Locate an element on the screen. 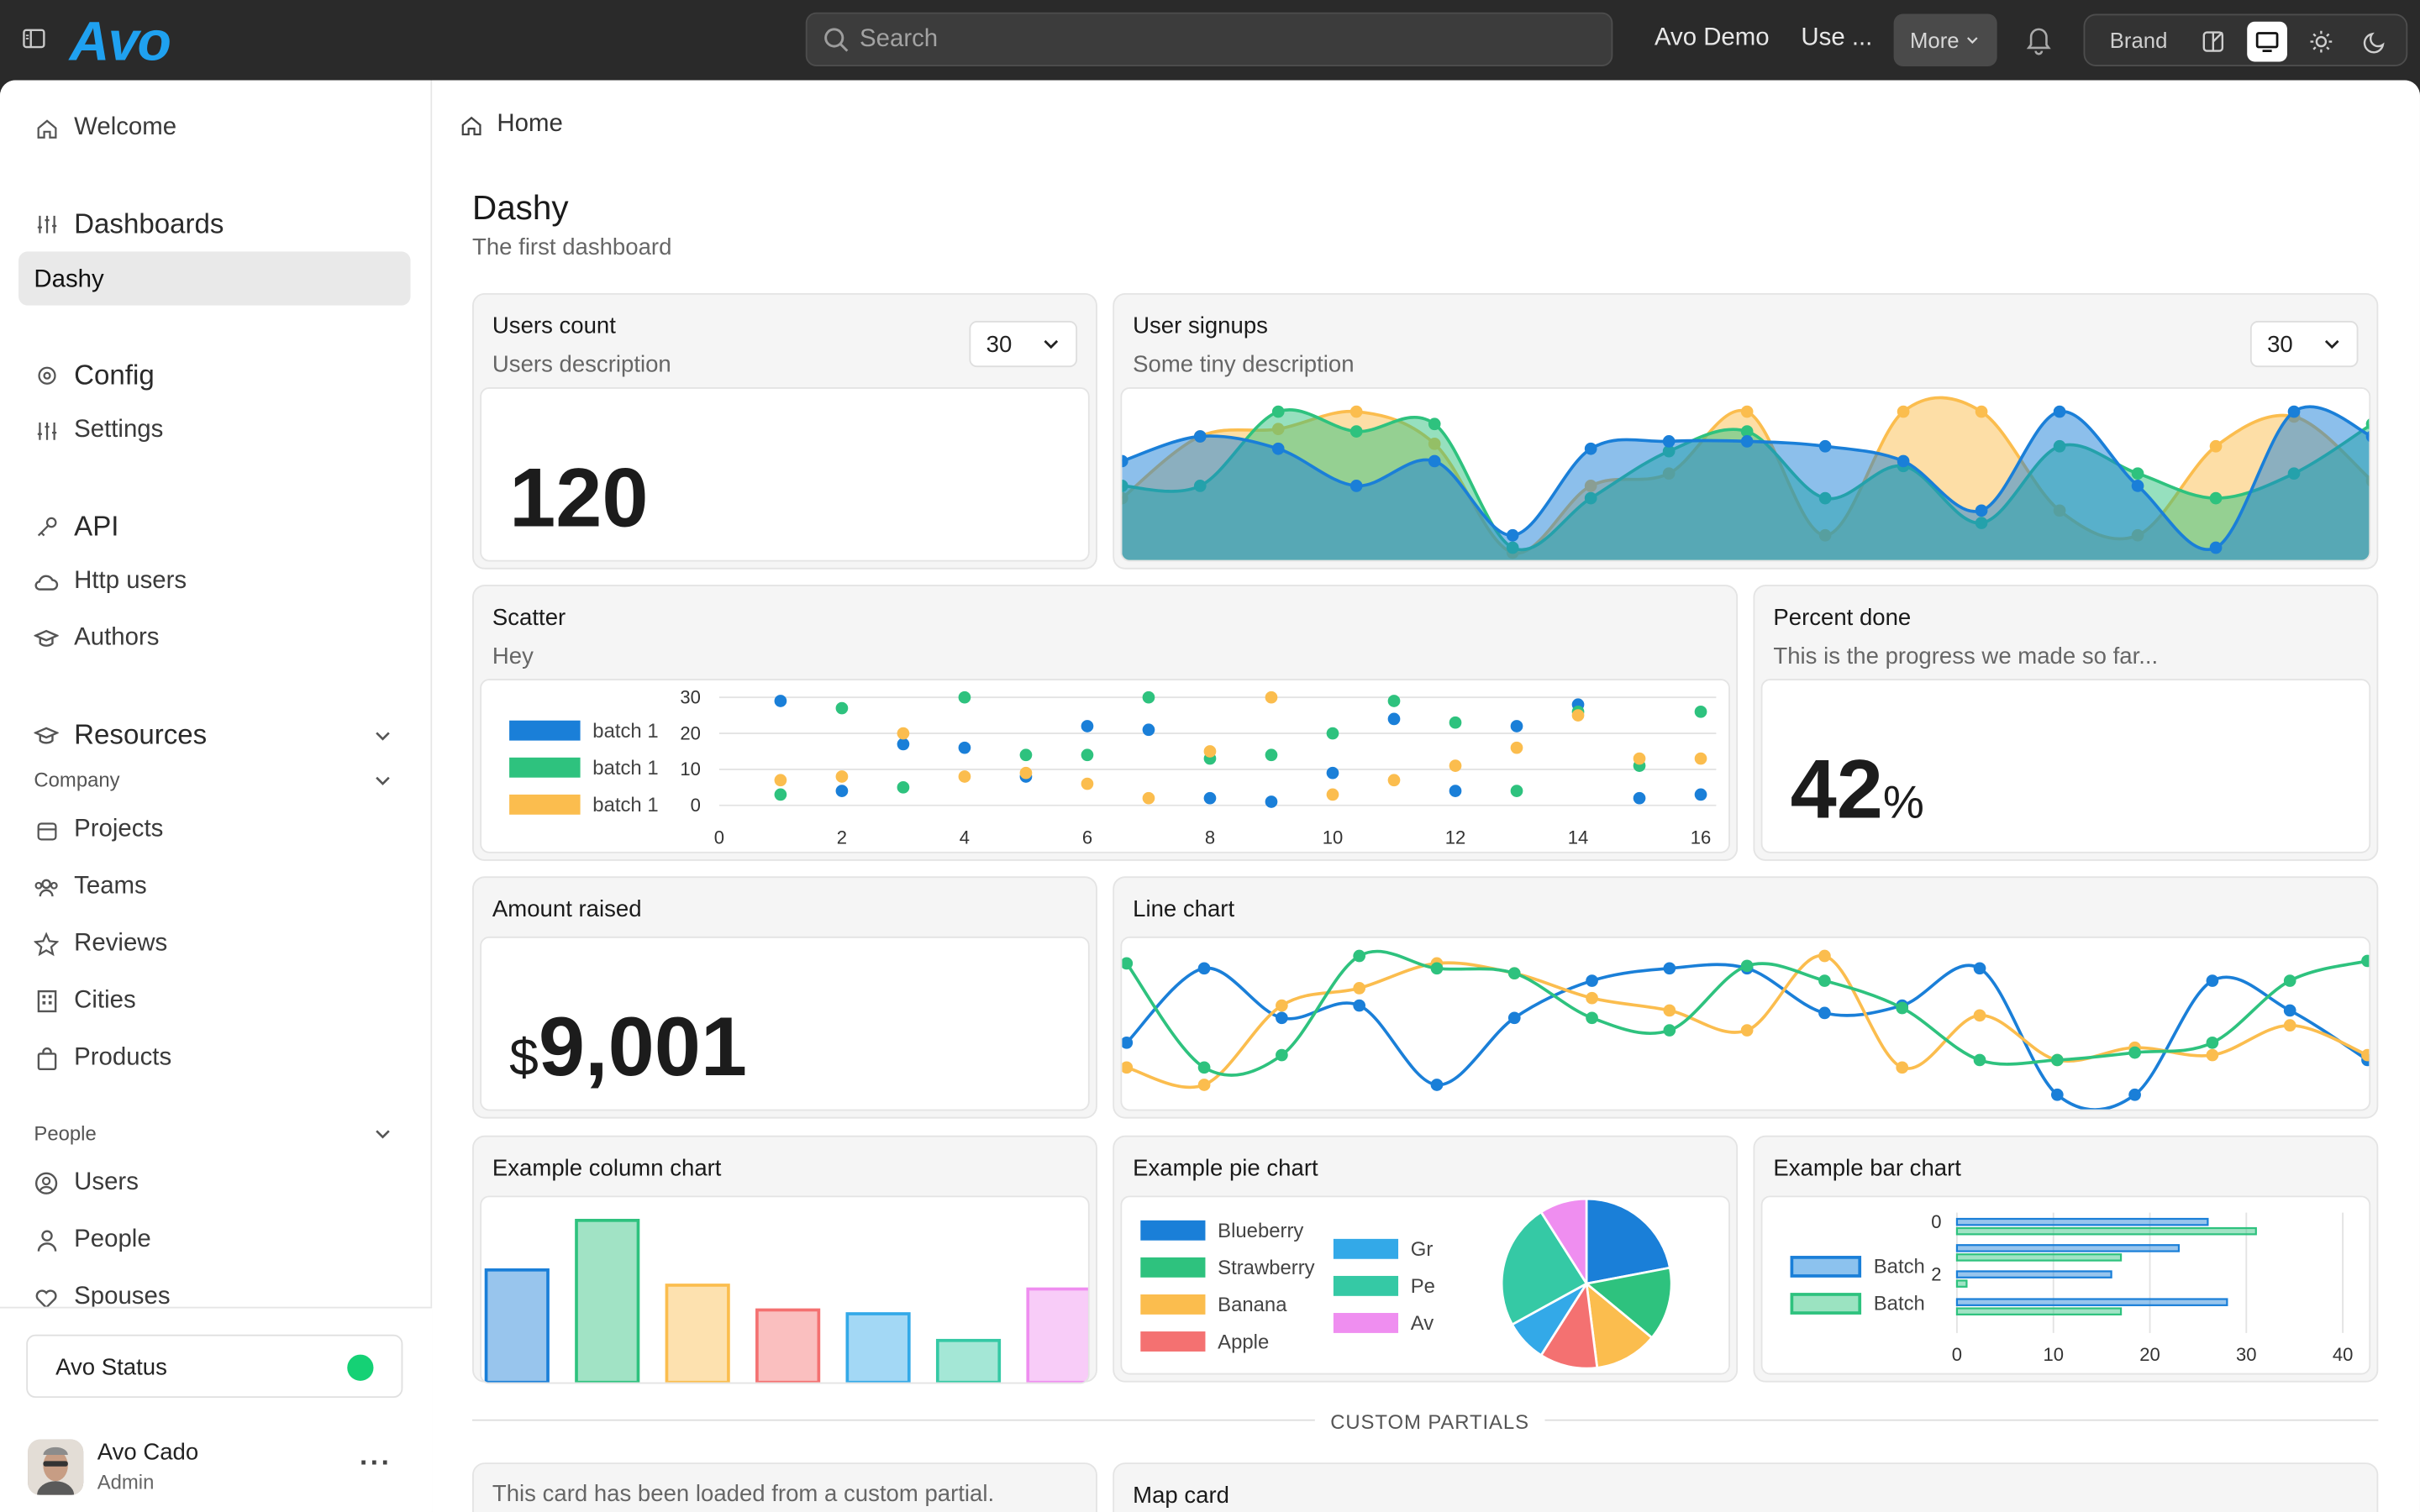  sidebar-header-resources: Resources is located at coordinates (120, 735).